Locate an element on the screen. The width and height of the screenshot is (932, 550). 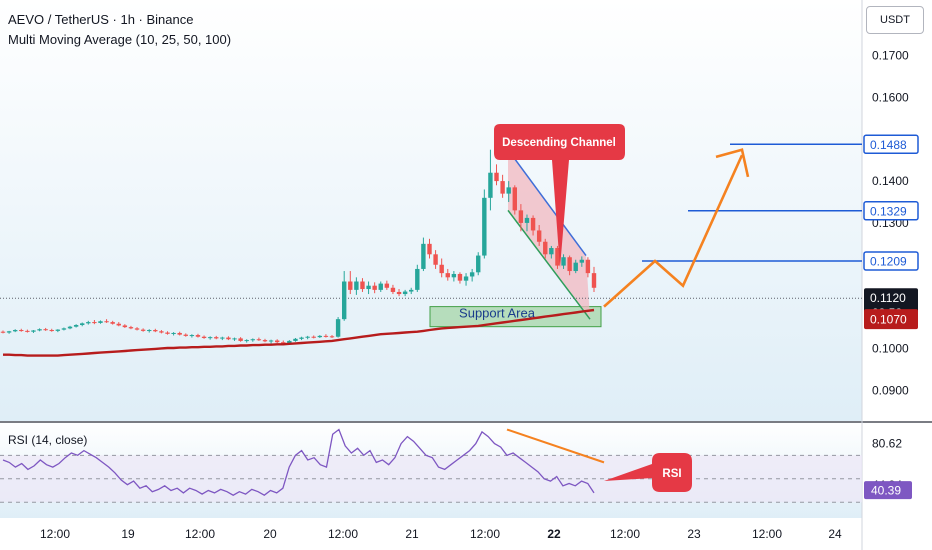
rsi-band is located at coordinates (431, 479).